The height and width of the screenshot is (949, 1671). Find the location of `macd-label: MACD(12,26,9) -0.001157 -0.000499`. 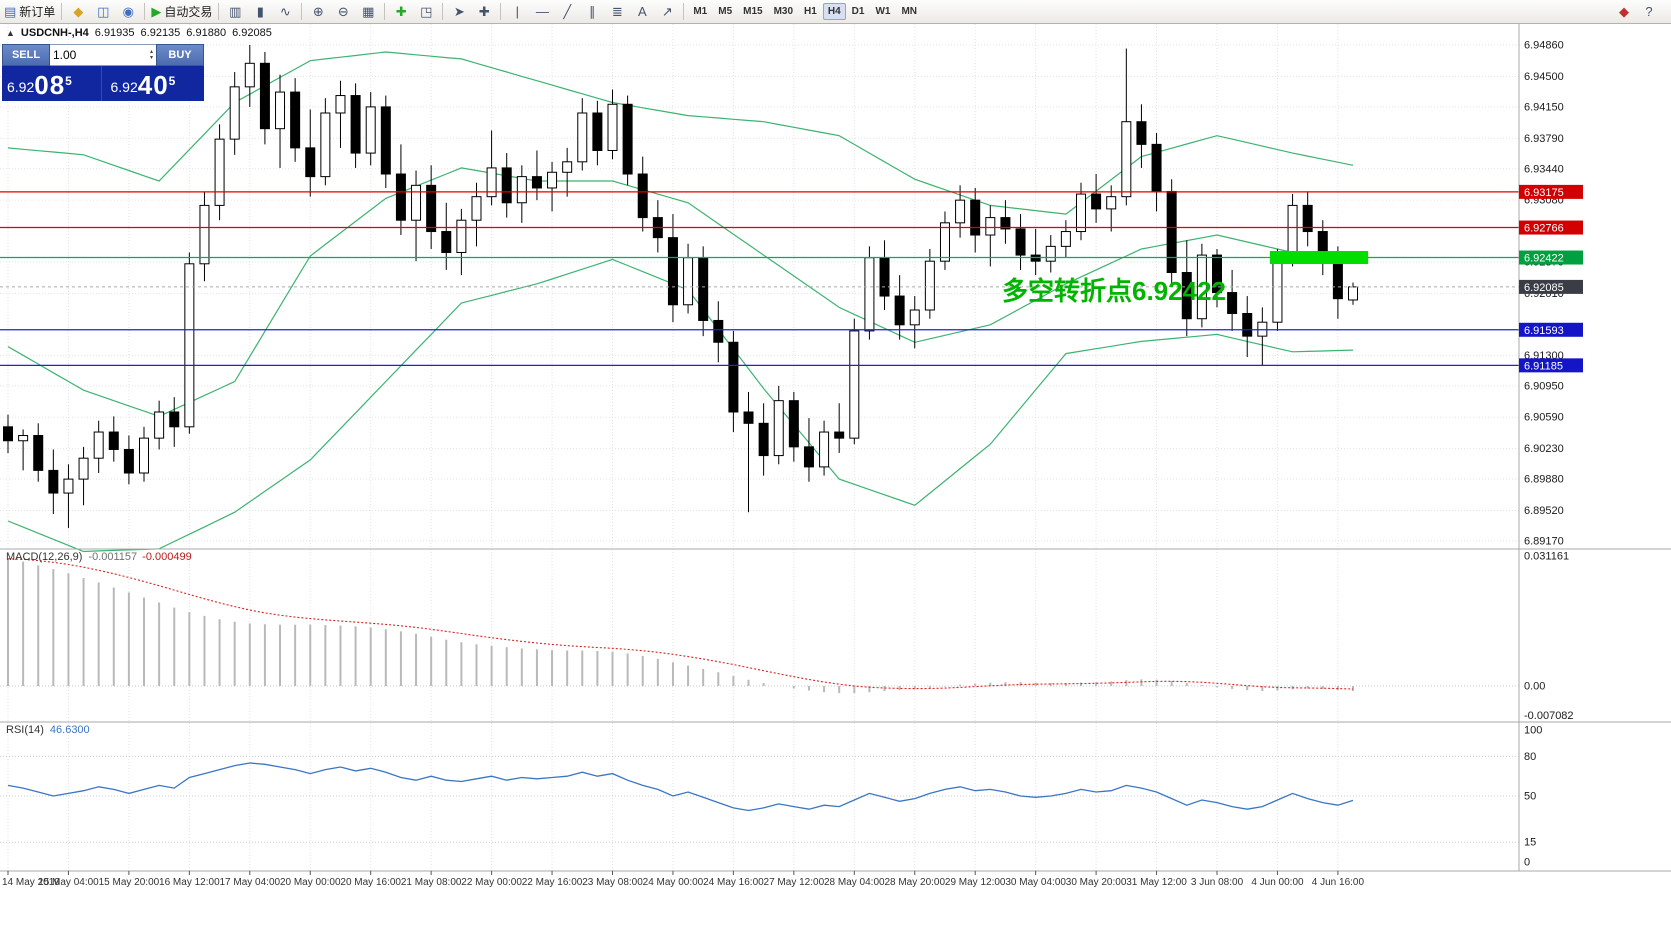

macd-label: MACD(12,26,9) -0.001157 -0.000499 is located at coordinates (99, 557).